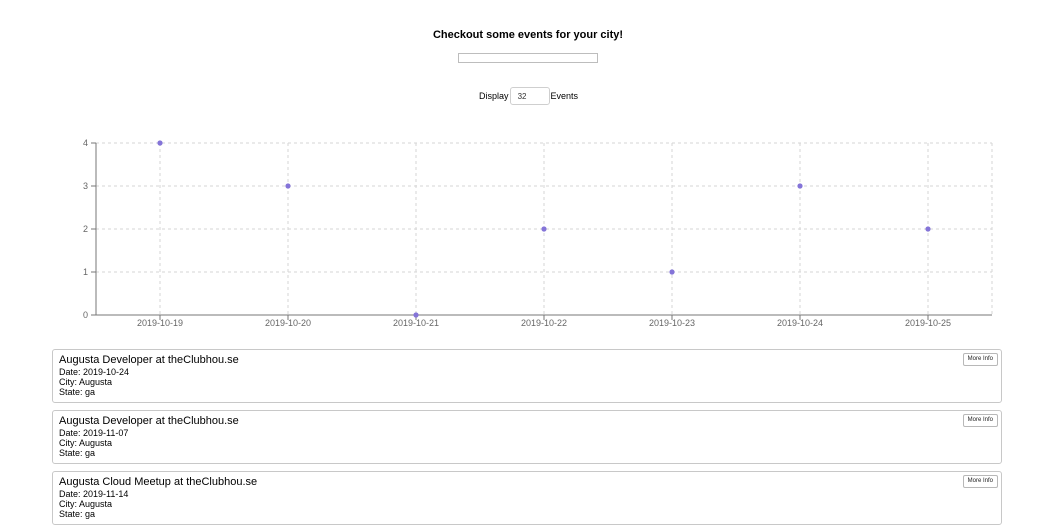  What do you see at coordinates (160, 323) in the screenshot?
I see `x-tick-label: 2019-10-19` at bounding box center [160, 323].